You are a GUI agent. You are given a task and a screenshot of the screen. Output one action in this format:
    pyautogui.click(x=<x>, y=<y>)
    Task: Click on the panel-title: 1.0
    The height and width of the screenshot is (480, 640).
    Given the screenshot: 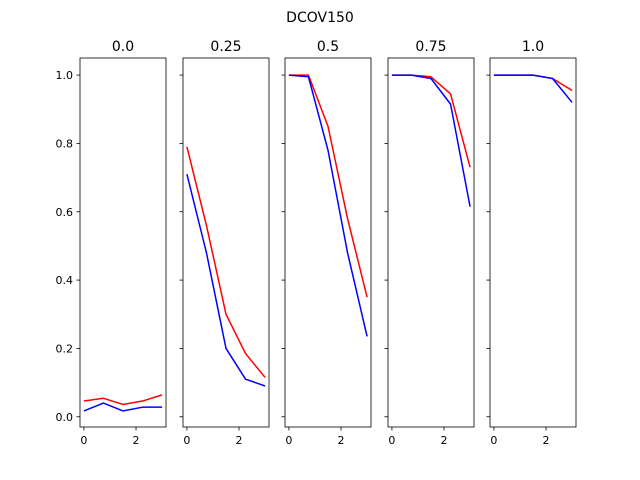 What is the action you would take?
    pyautogui.click(x=533, y=47)
    